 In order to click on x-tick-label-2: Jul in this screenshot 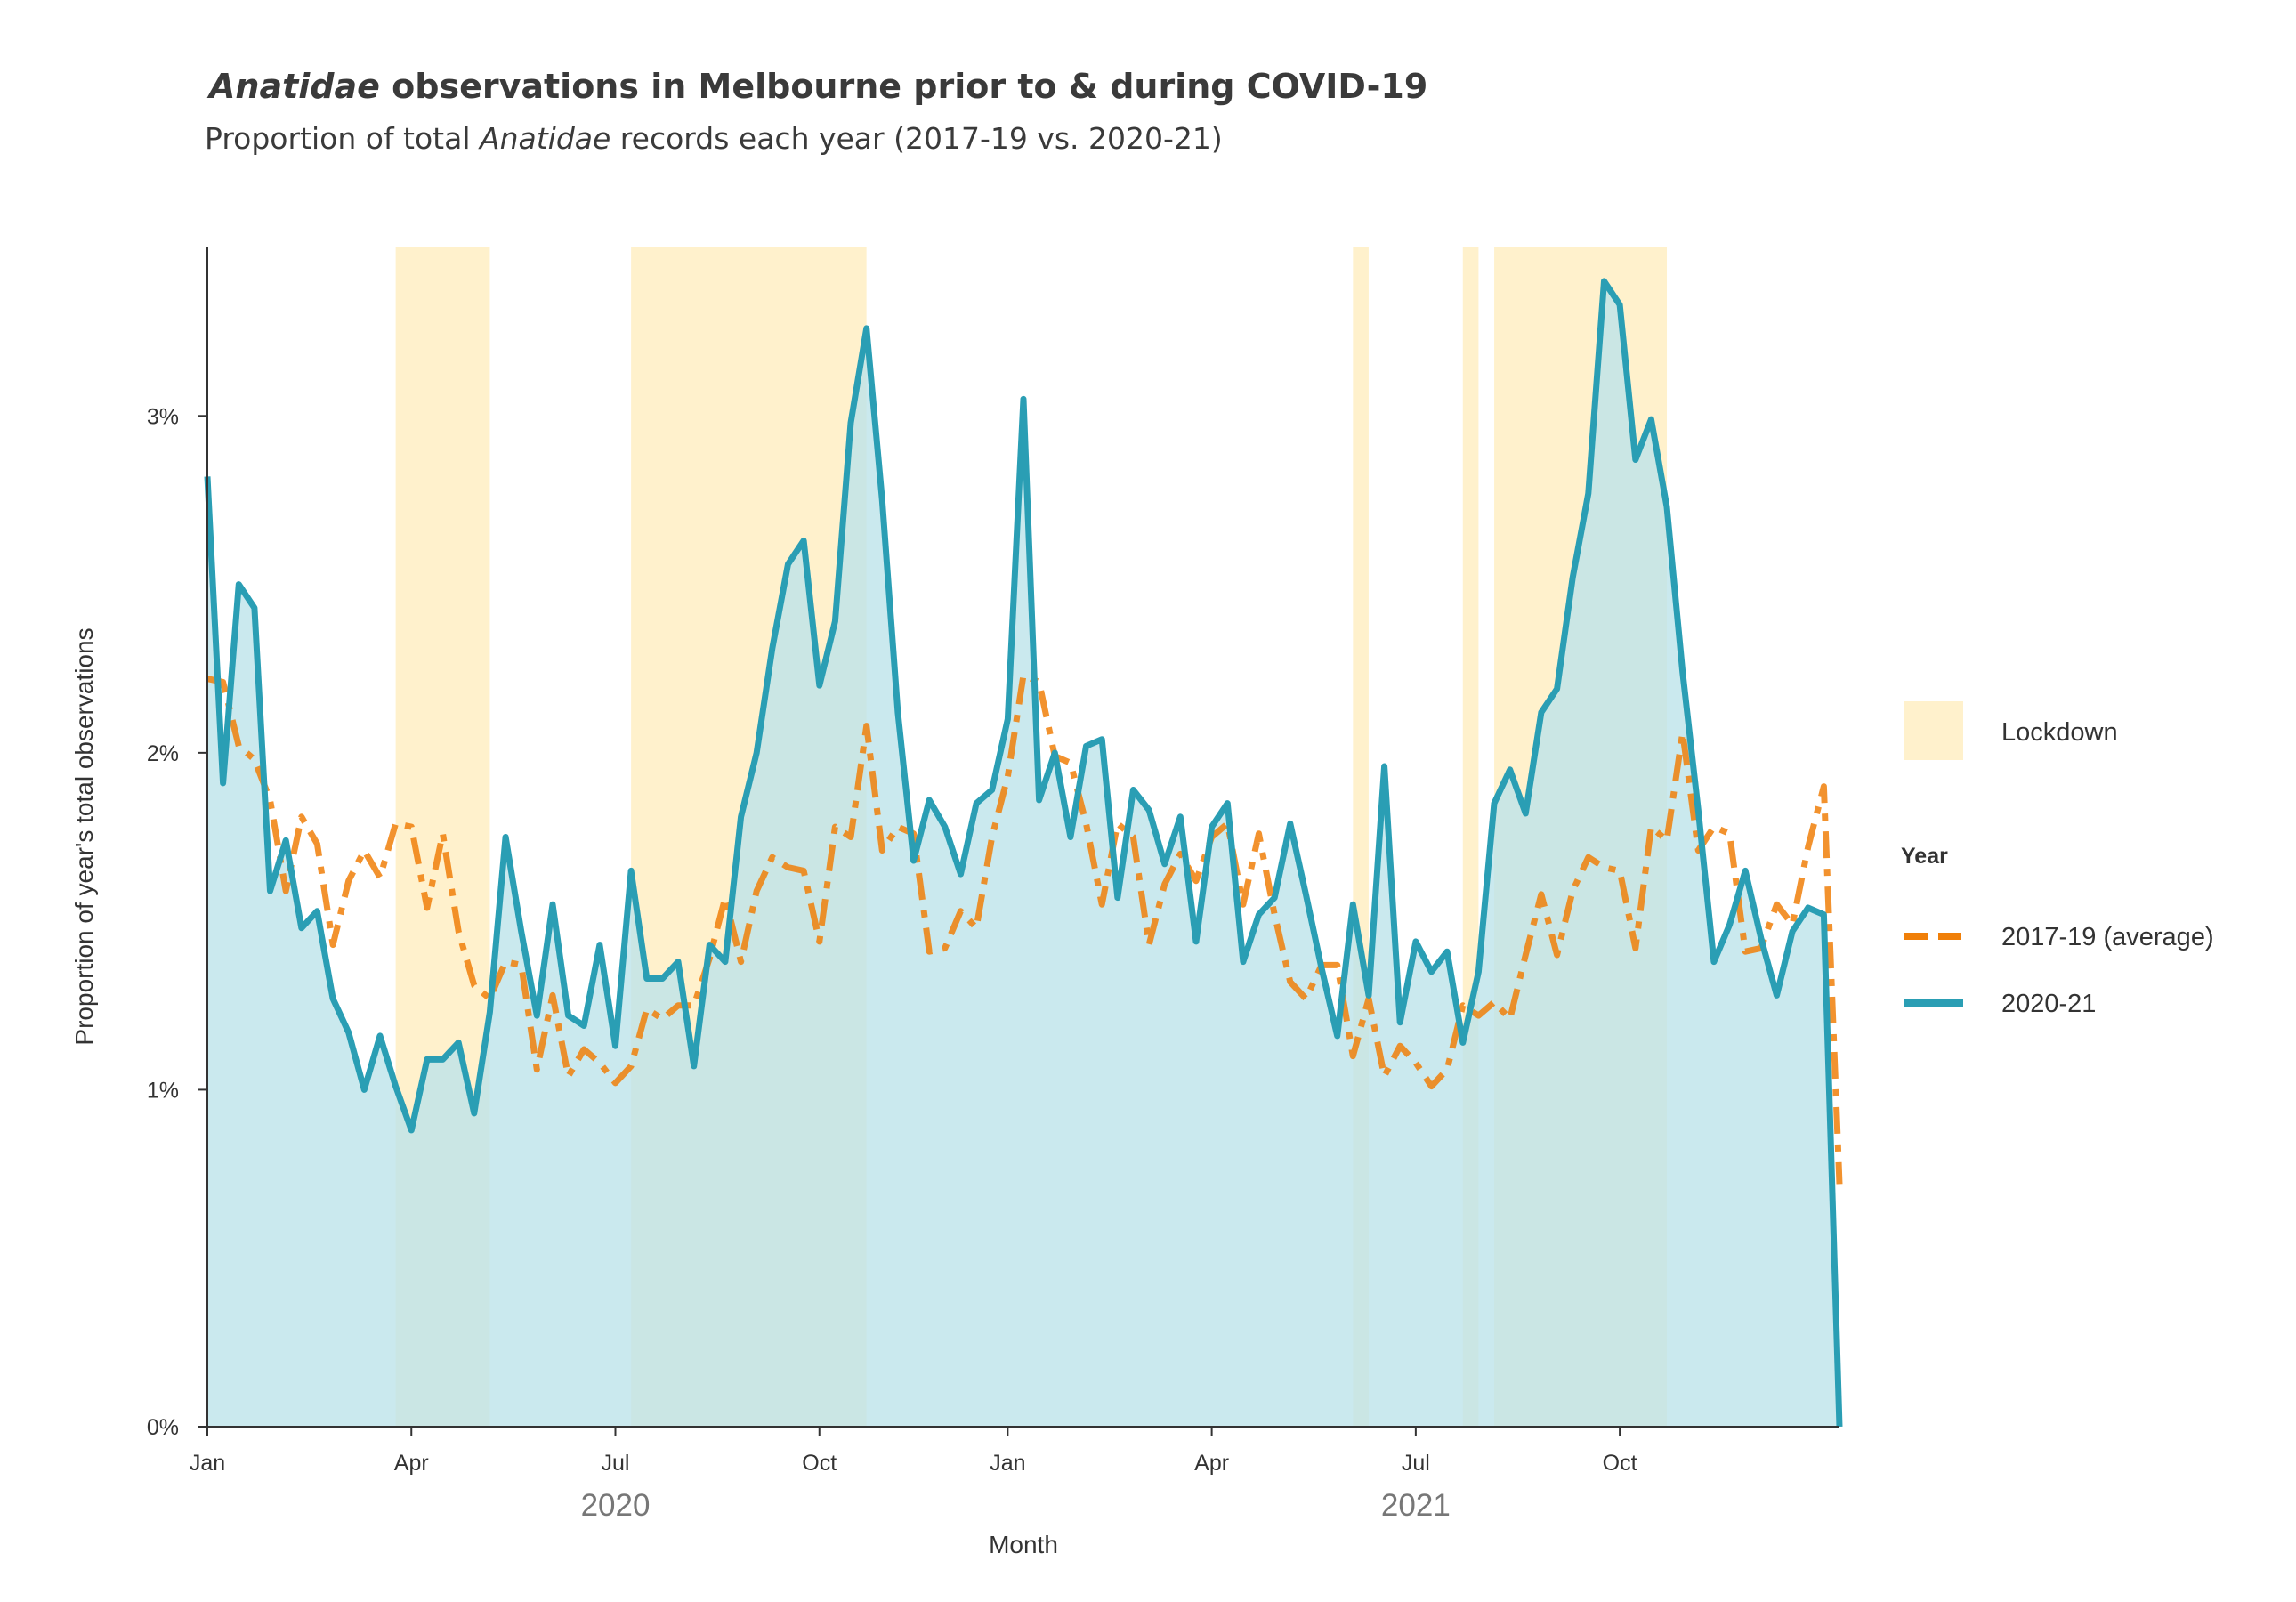, I will do `click(616, 1463)`.